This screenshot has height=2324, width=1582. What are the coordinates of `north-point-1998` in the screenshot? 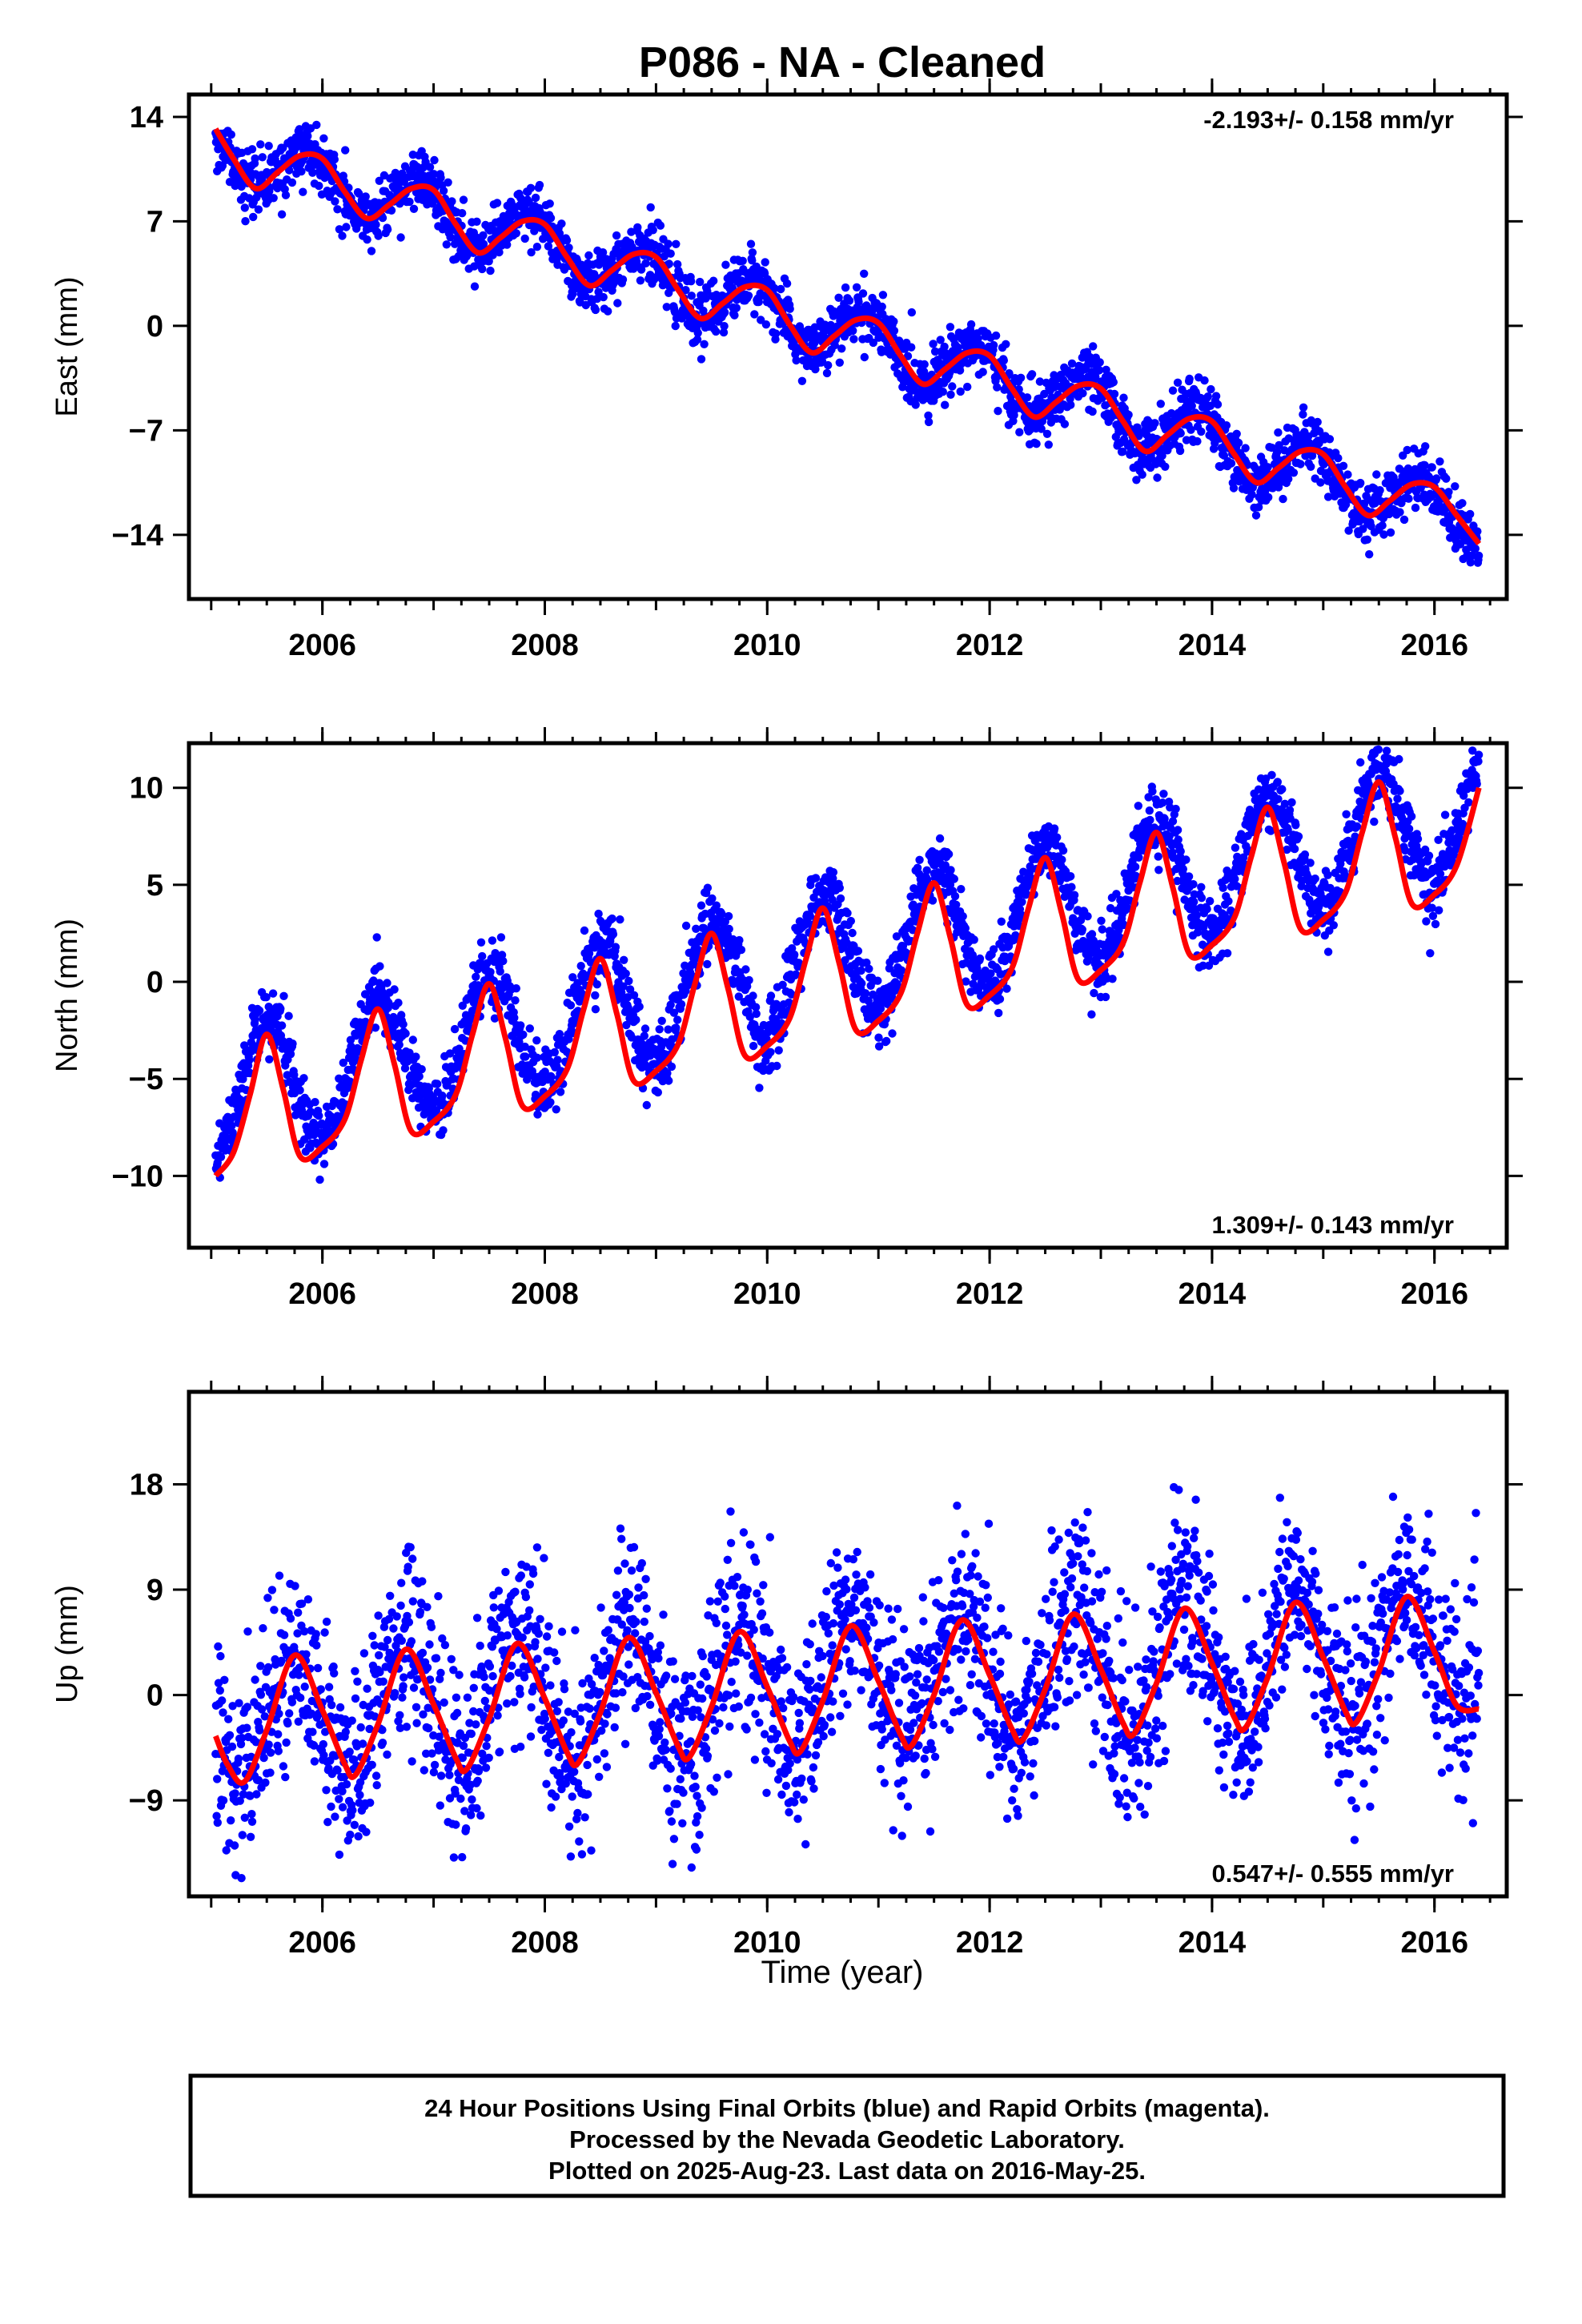 It's located at (1189, 877).